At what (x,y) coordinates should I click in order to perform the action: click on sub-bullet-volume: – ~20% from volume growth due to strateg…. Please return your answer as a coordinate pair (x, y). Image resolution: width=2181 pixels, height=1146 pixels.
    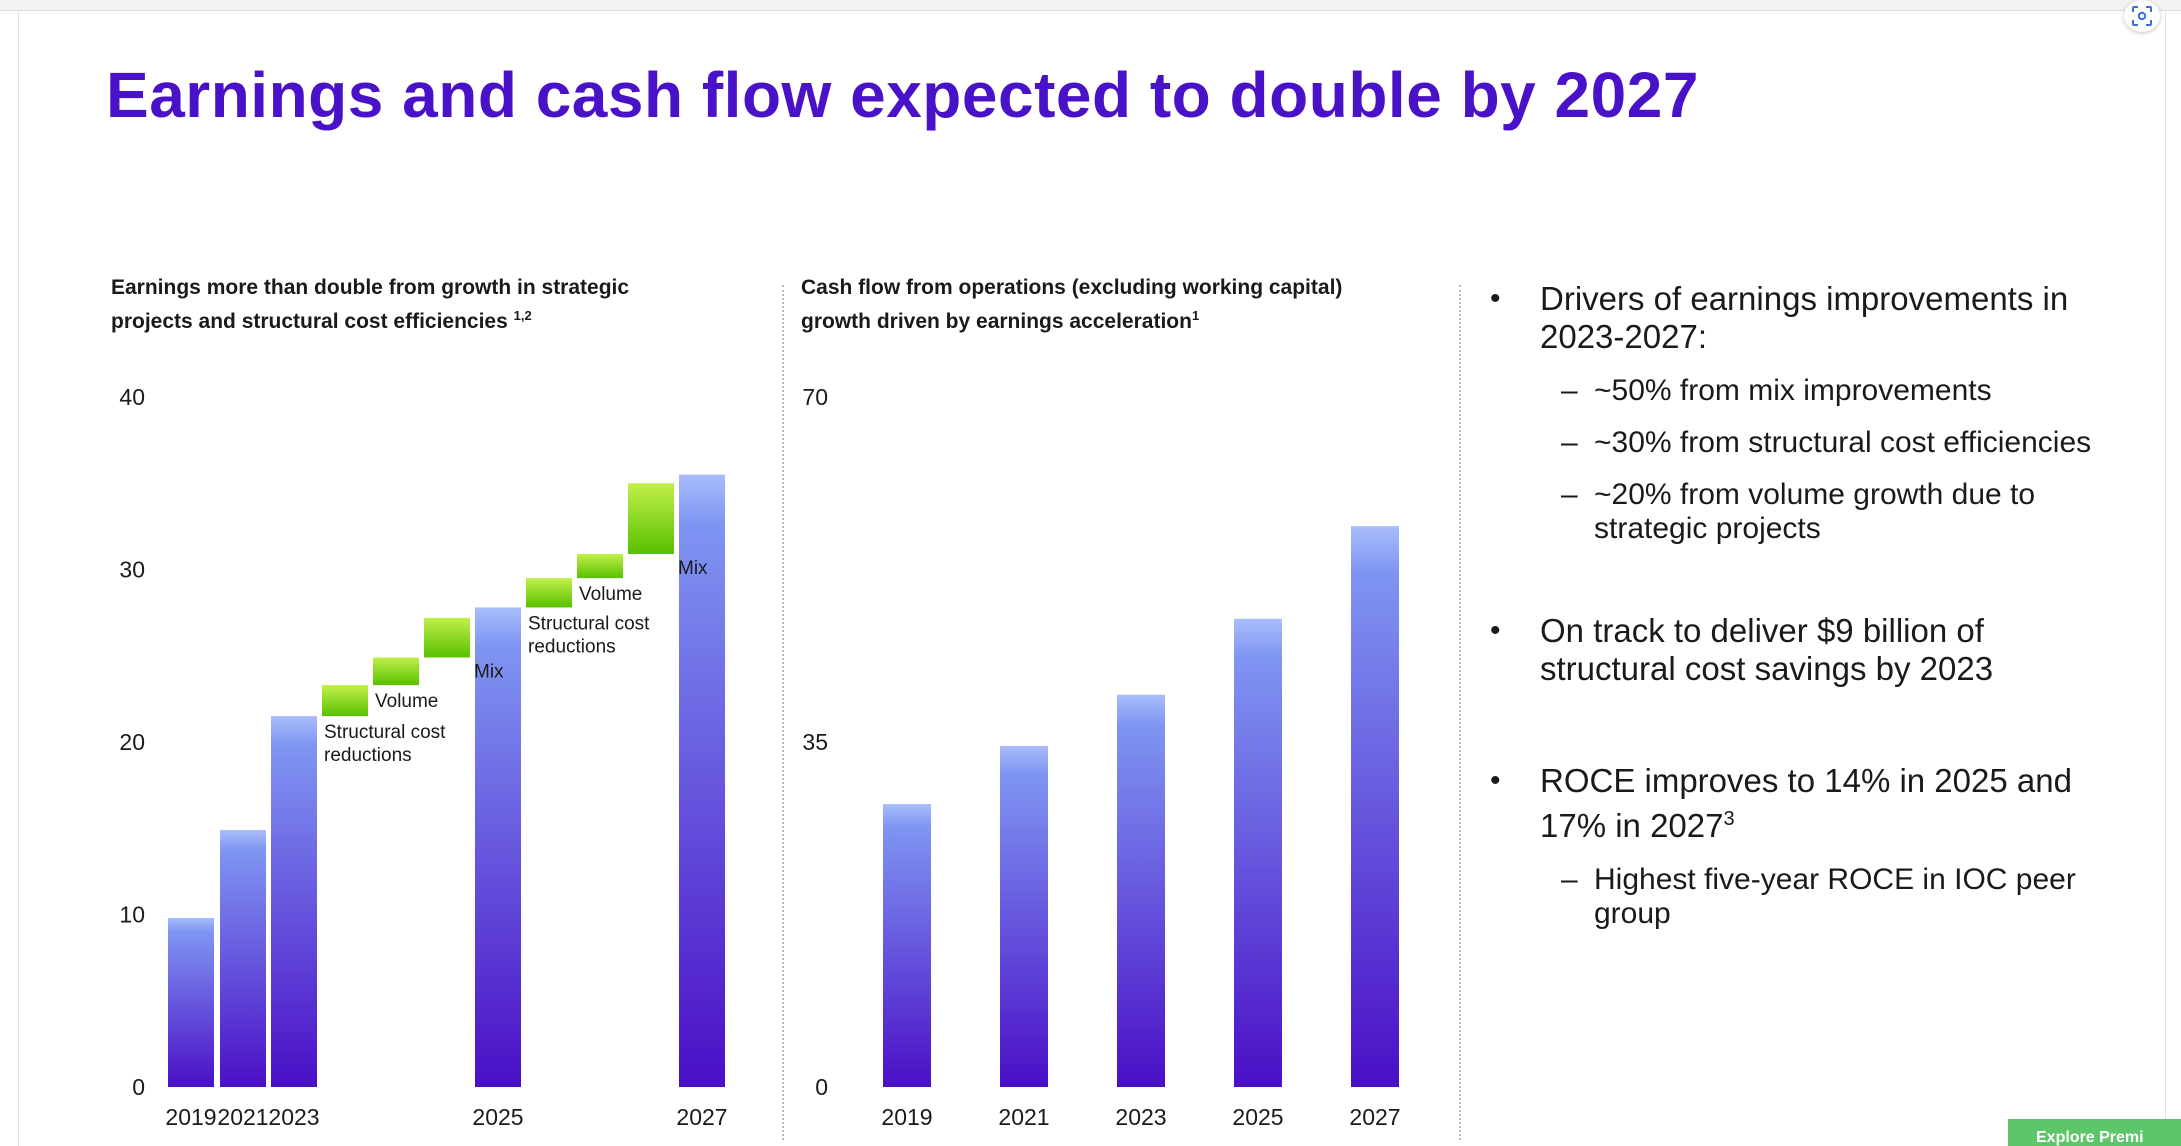
    Looking at the image, I should click on (1806, 512).